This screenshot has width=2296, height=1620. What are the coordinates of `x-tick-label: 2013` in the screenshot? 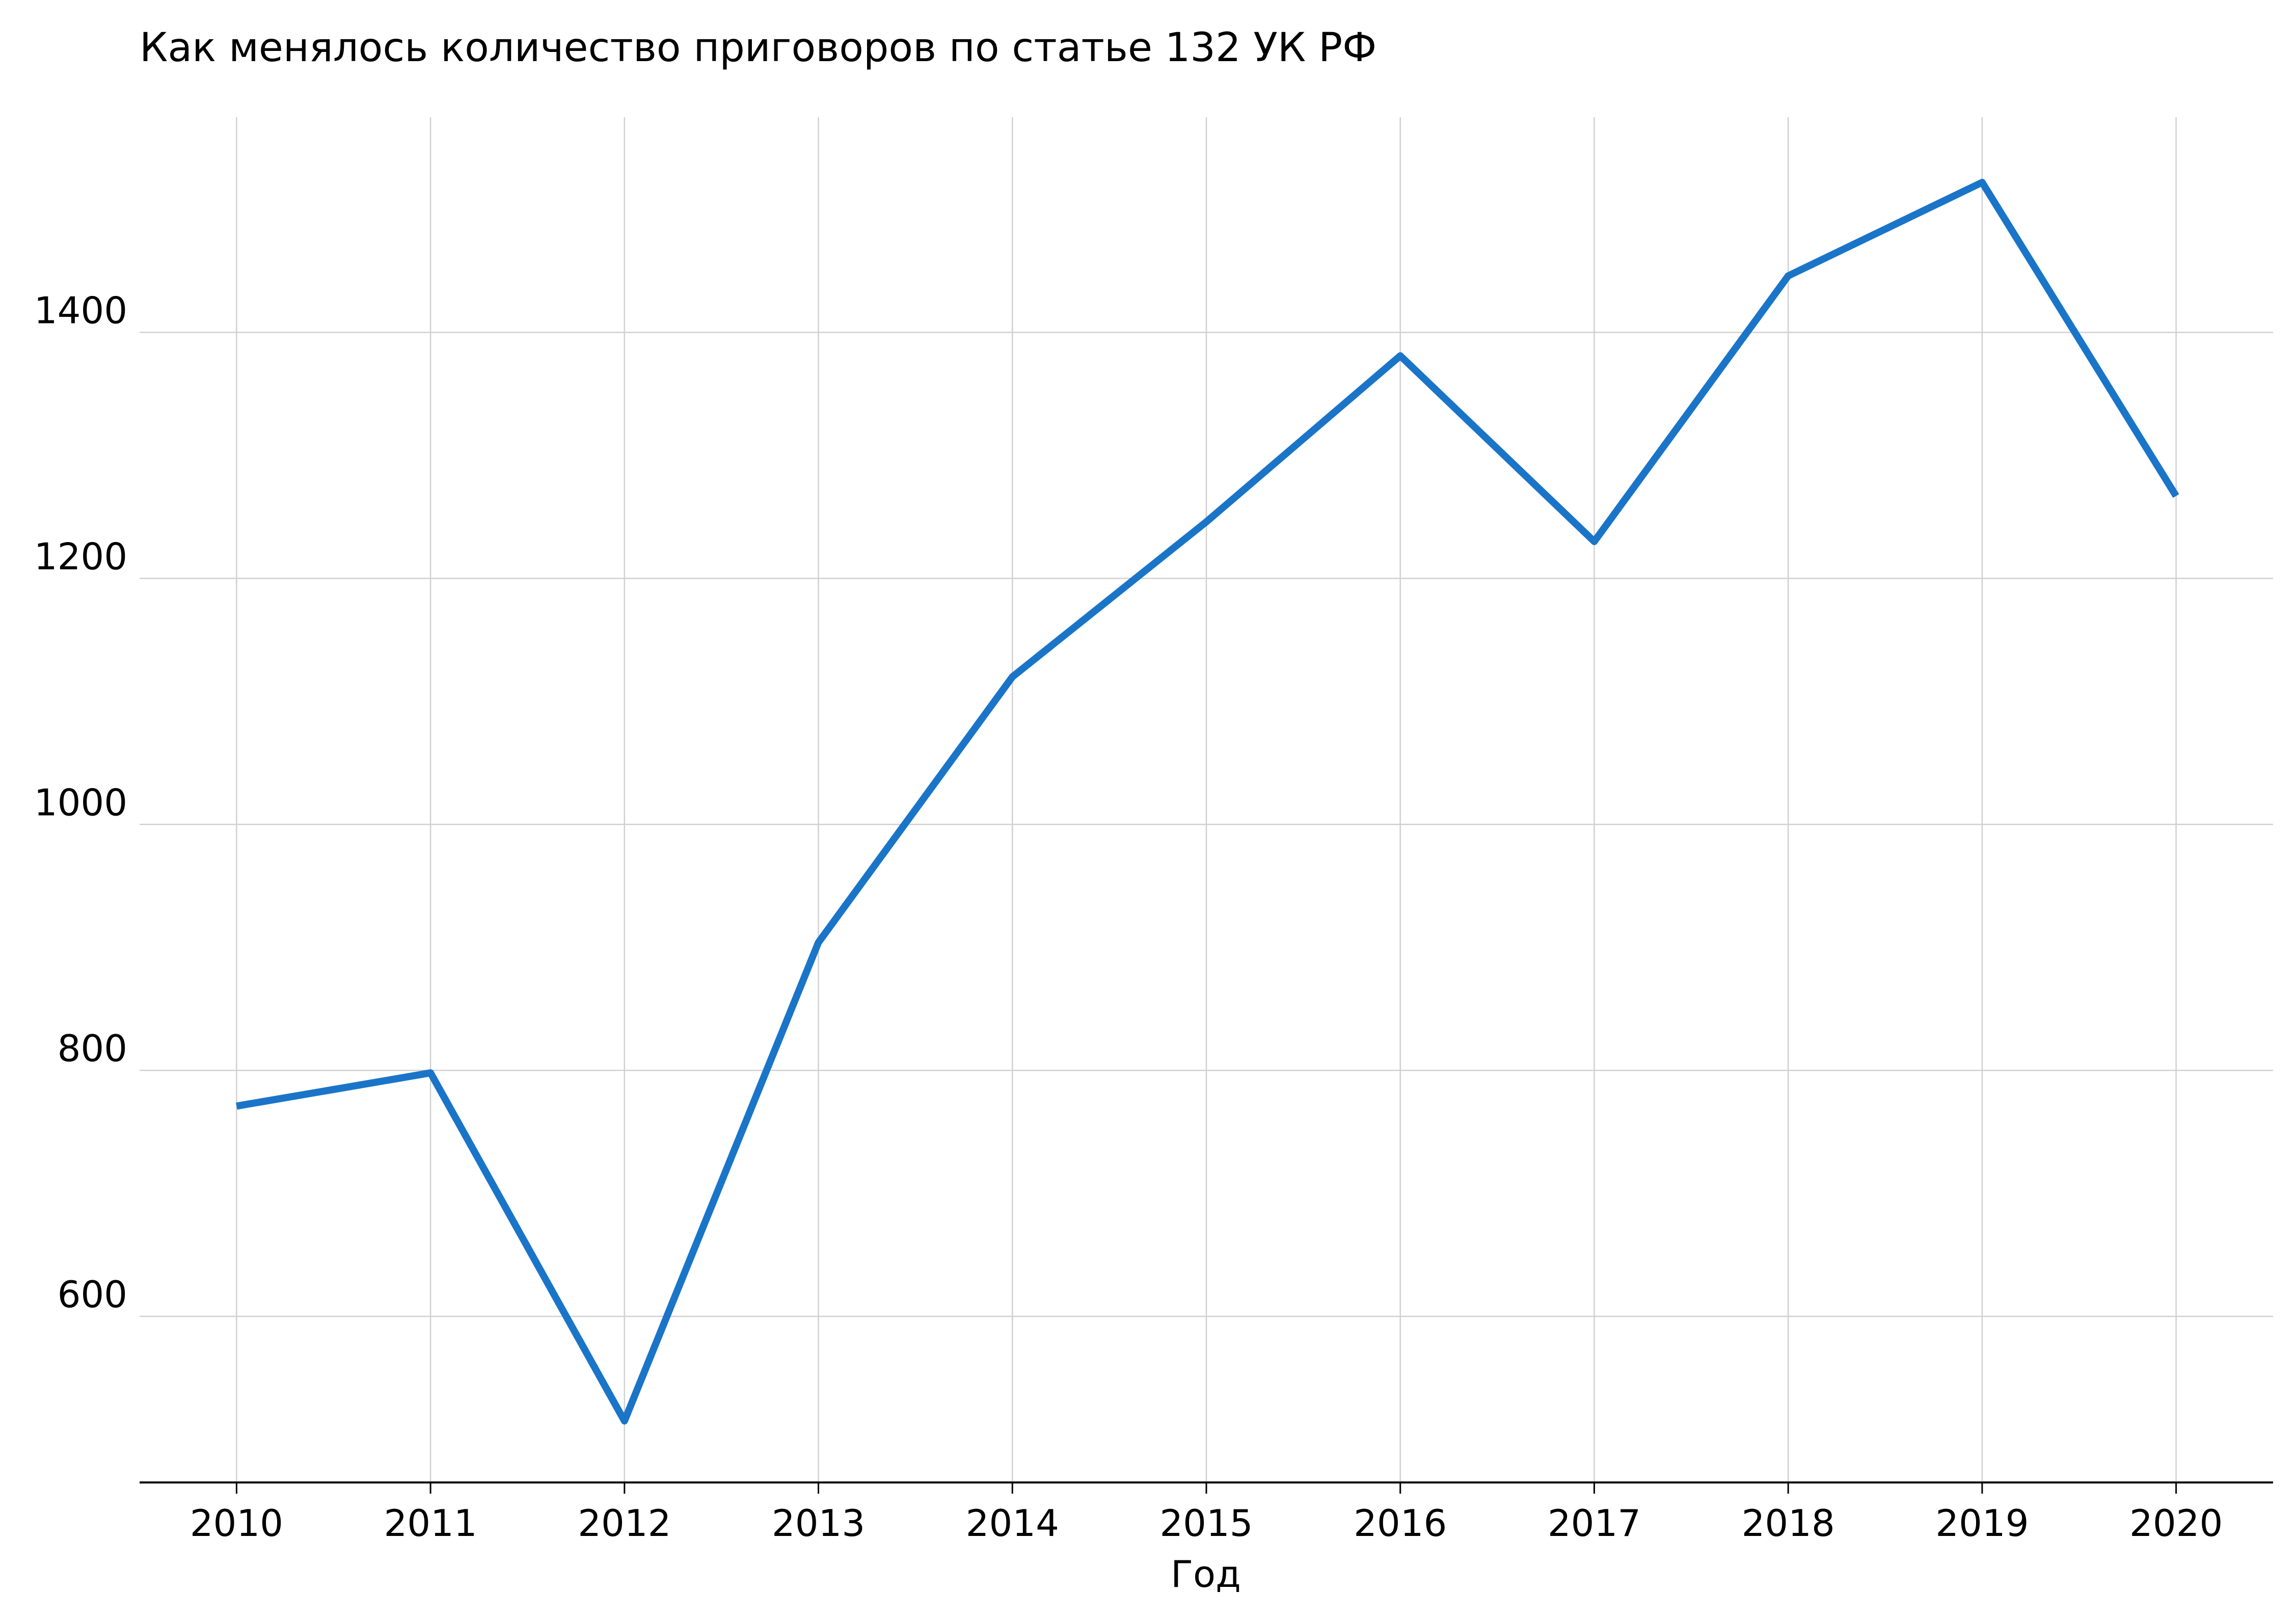 It's located at (818, 1524).